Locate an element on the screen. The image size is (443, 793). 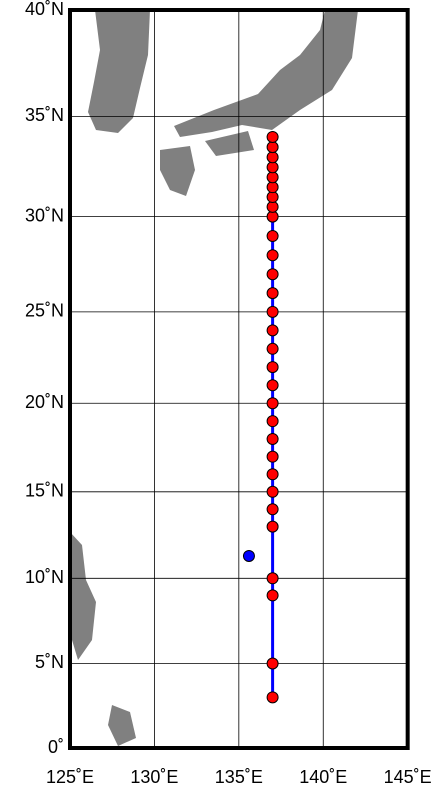
shikoku is located at coordinates (229, 143).